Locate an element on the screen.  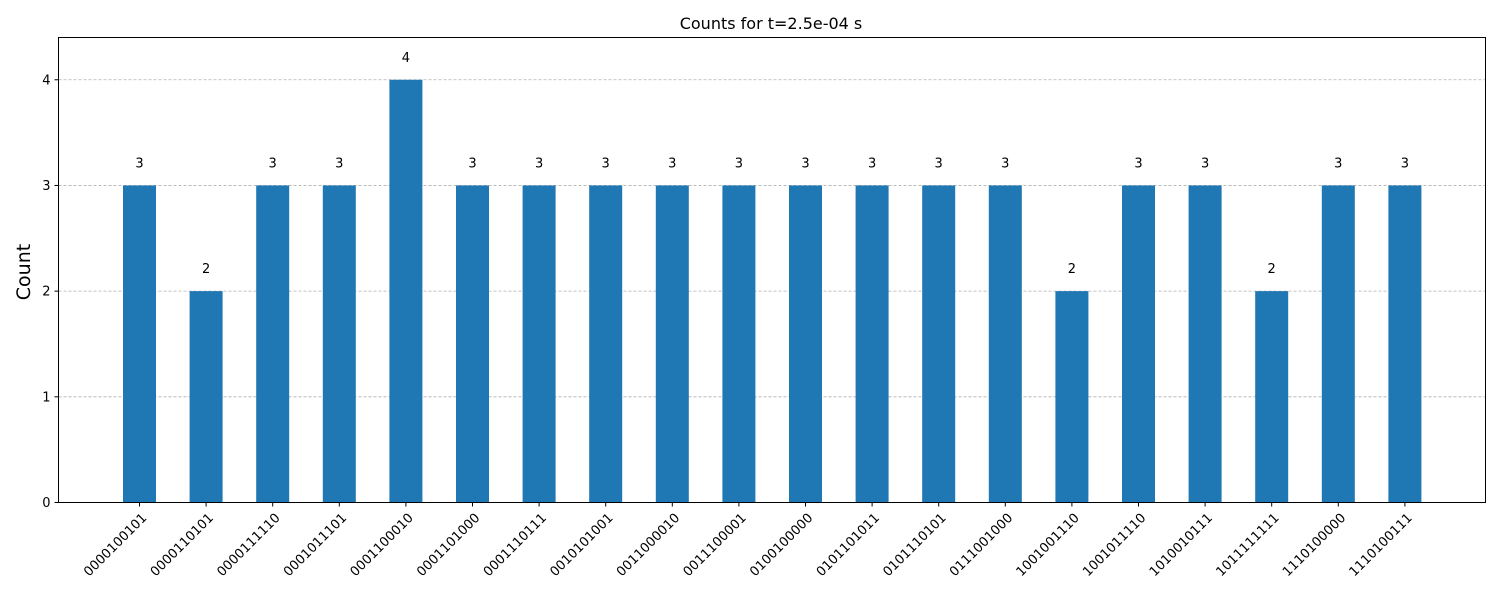
x-tick-label: 0000100101 is located at coordinates (115, 545).